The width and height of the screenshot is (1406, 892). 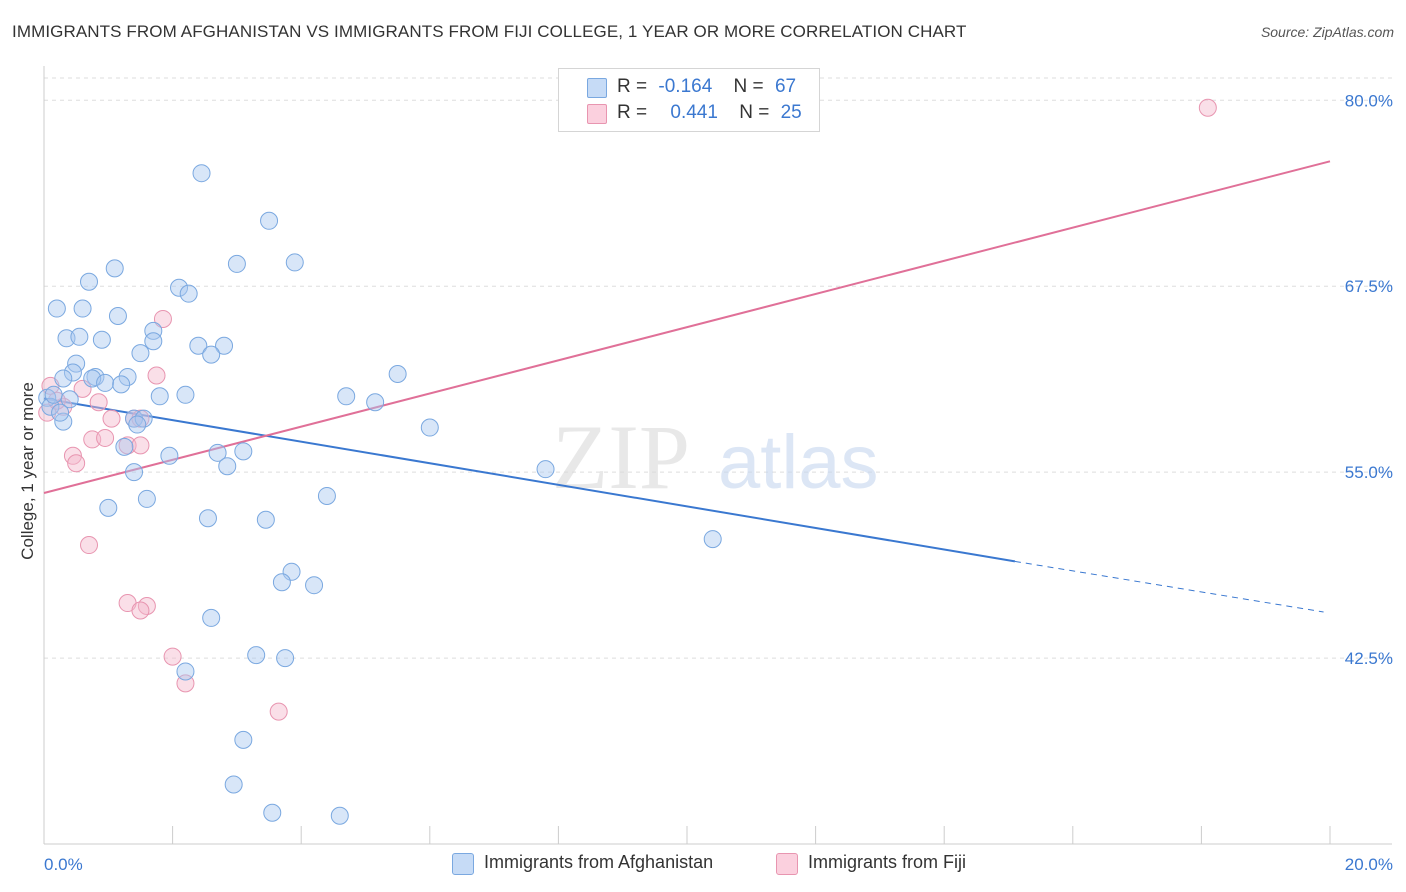 What do you see at coordinates (529, 480) in the screenshot?
I see `afghanistan-trend-line` at bounding box center [529, 480].